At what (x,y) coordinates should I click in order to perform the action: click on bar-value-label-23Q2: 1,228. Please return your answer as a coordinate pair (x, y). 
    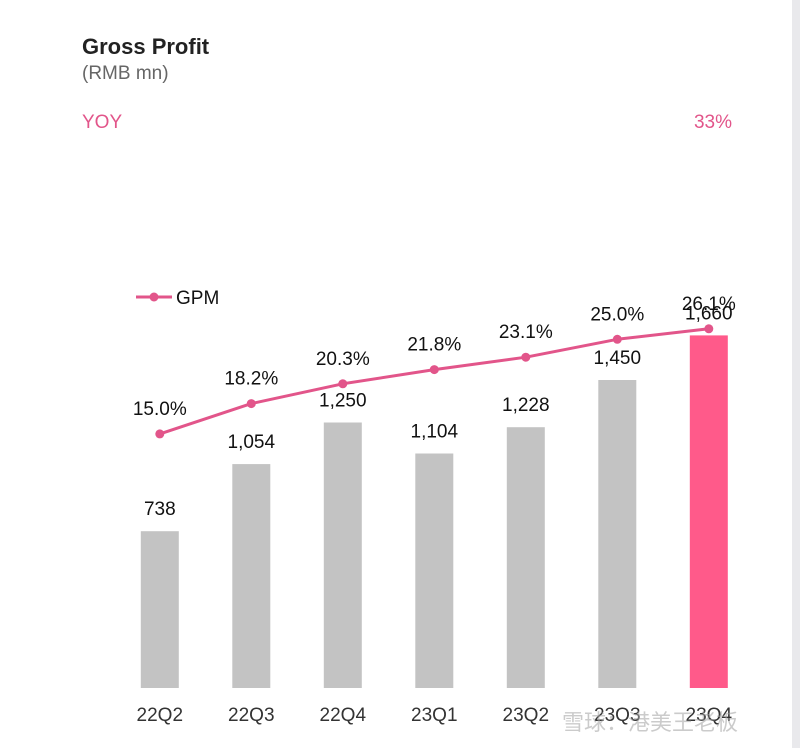
    Looking at the image, I should click on (526, 405).